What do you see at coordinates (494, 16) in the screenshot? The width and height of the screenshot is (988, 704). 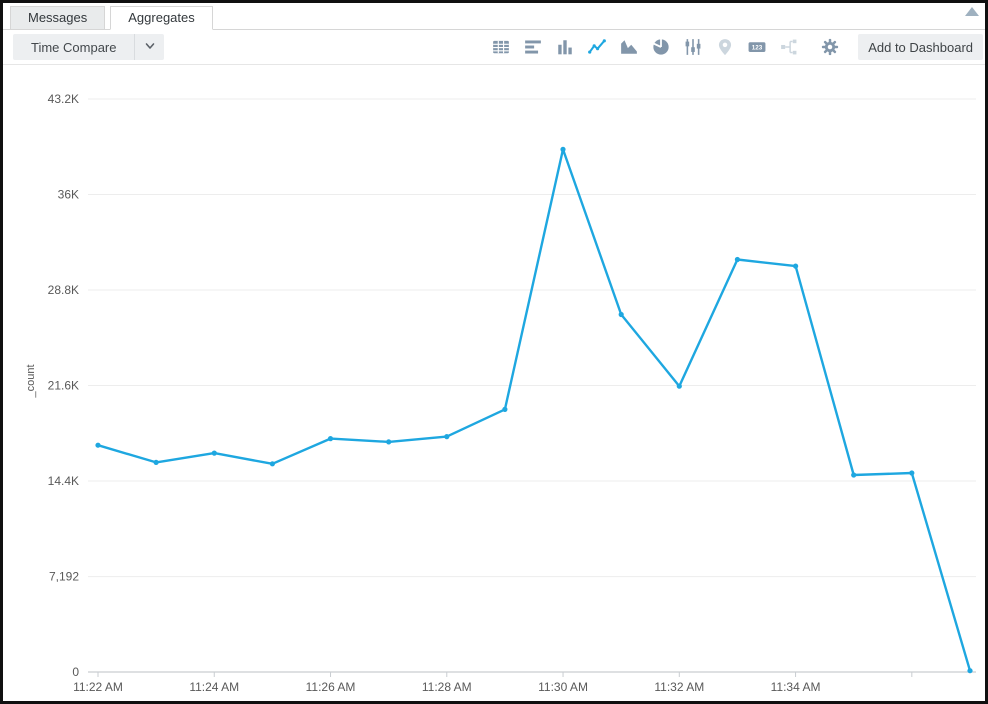 I see `tab-bar: Messages Aggregates` at bounding box center [494, 16].